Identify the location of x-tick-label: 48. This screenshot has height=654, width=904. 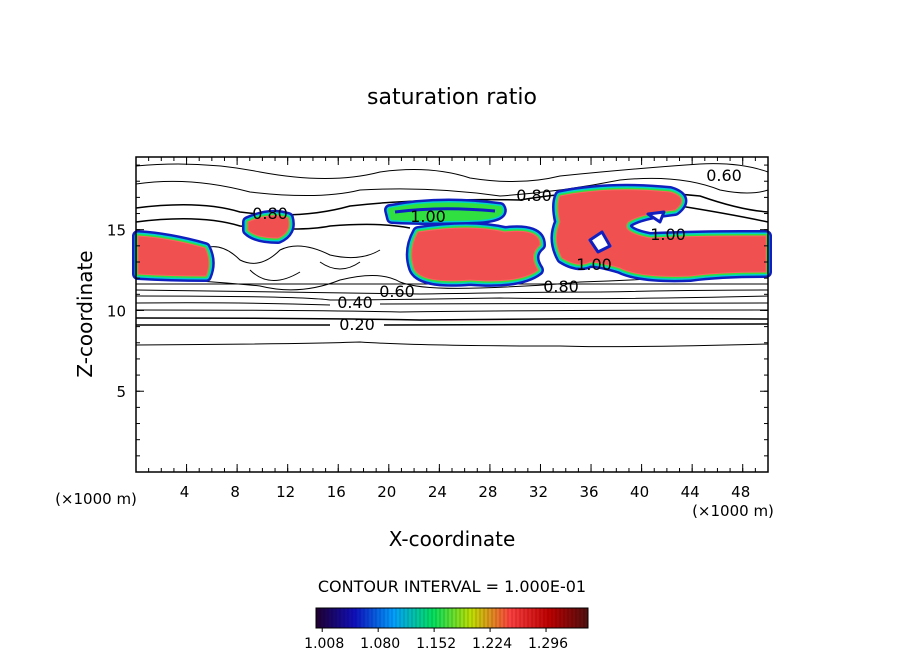
(740, 492).